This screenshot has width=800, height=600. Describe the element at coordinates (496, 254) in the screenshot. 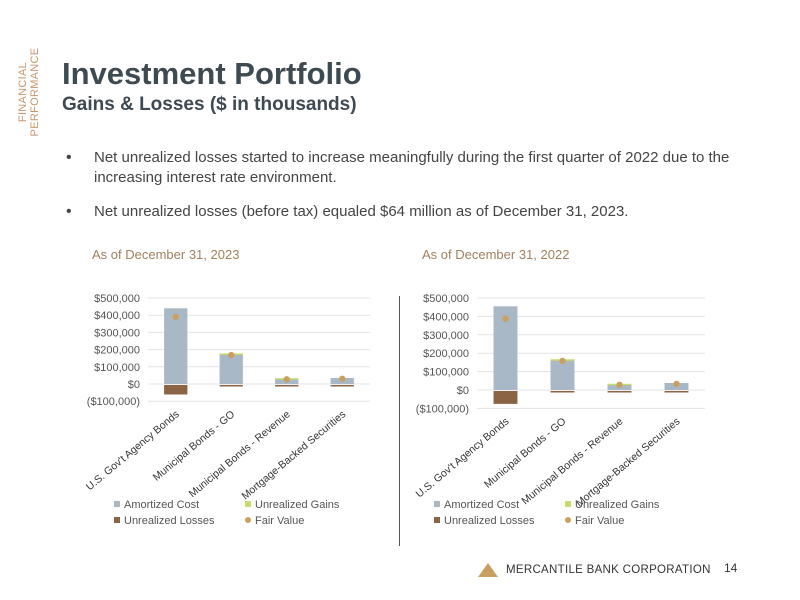

I see `chart-title-2022: As of December 31, 2022` at that location.